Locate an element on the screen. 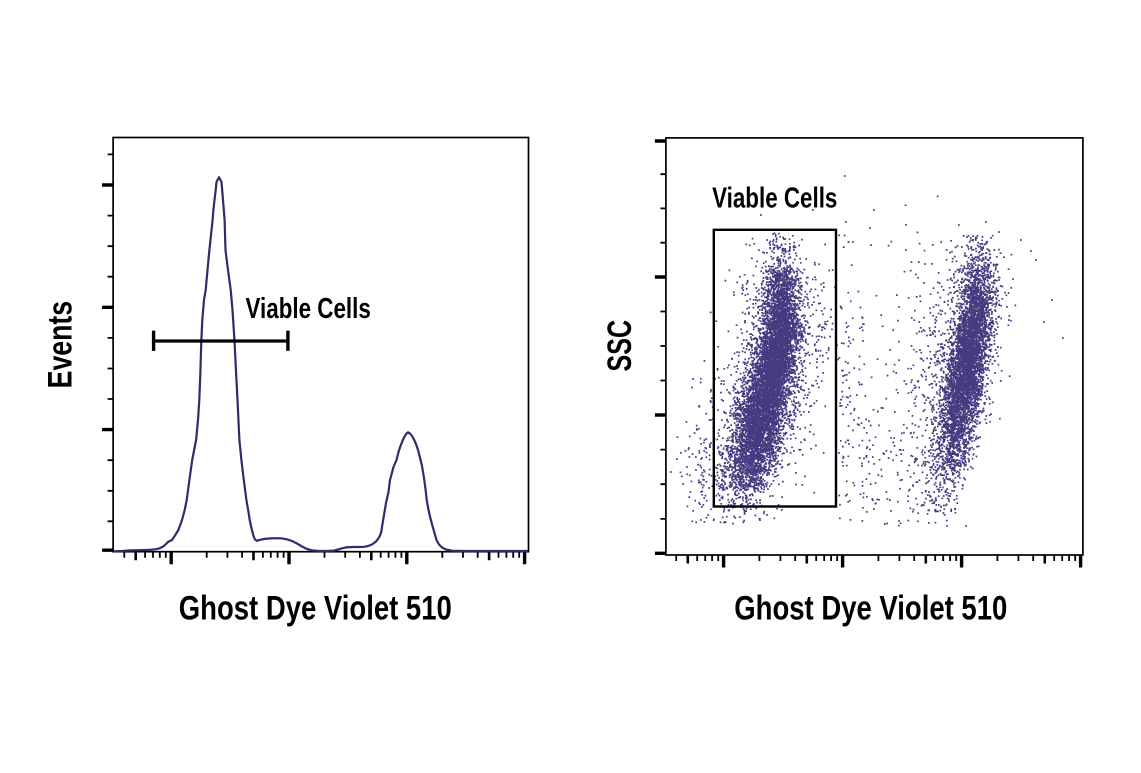 Image resolution: width=1141 pixels, height=773 pixels. svg-text: Events is located at coordinates (61, 345).